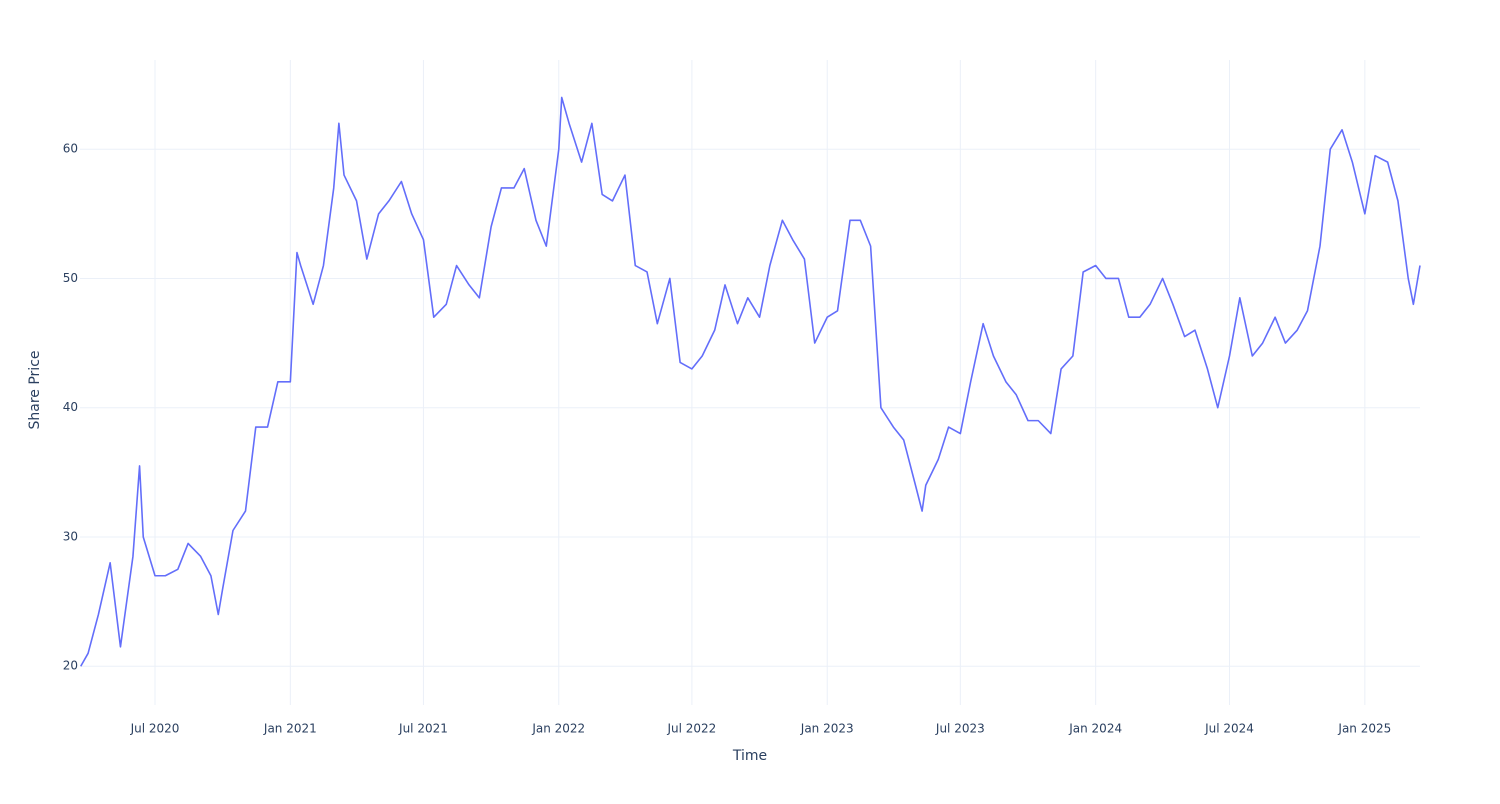  I want to click on x-tick-label: Jan 2021, so click(290, 729).